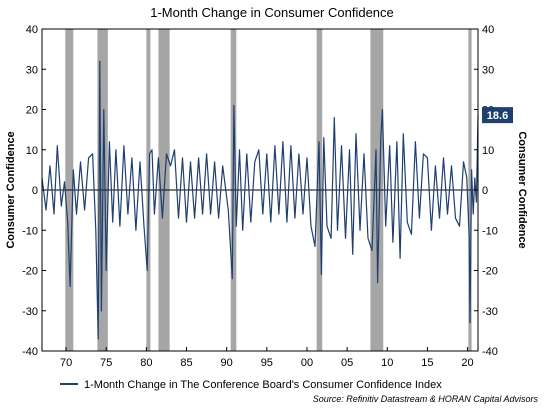  Describe the element at coordinates (66, 363) in the screenshot. I see `x-tick-label: 70` at that location.